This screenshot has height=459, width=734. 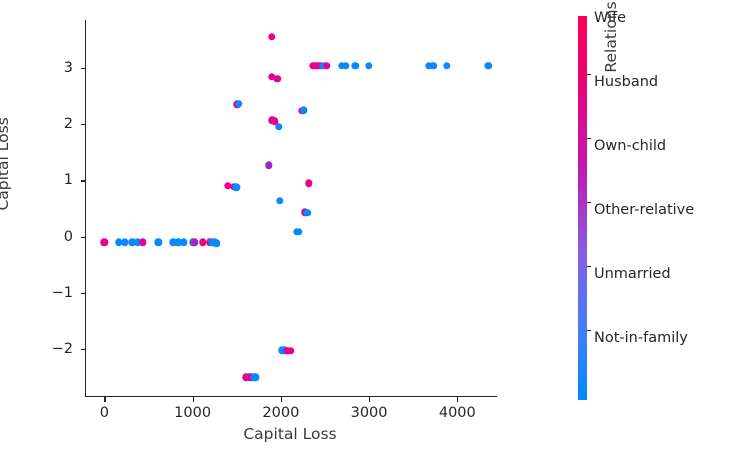 What do you see at coordinates (62, 292) in the screenshot?
I see `y-tick-label: −1` at bounding box center [62, 292].